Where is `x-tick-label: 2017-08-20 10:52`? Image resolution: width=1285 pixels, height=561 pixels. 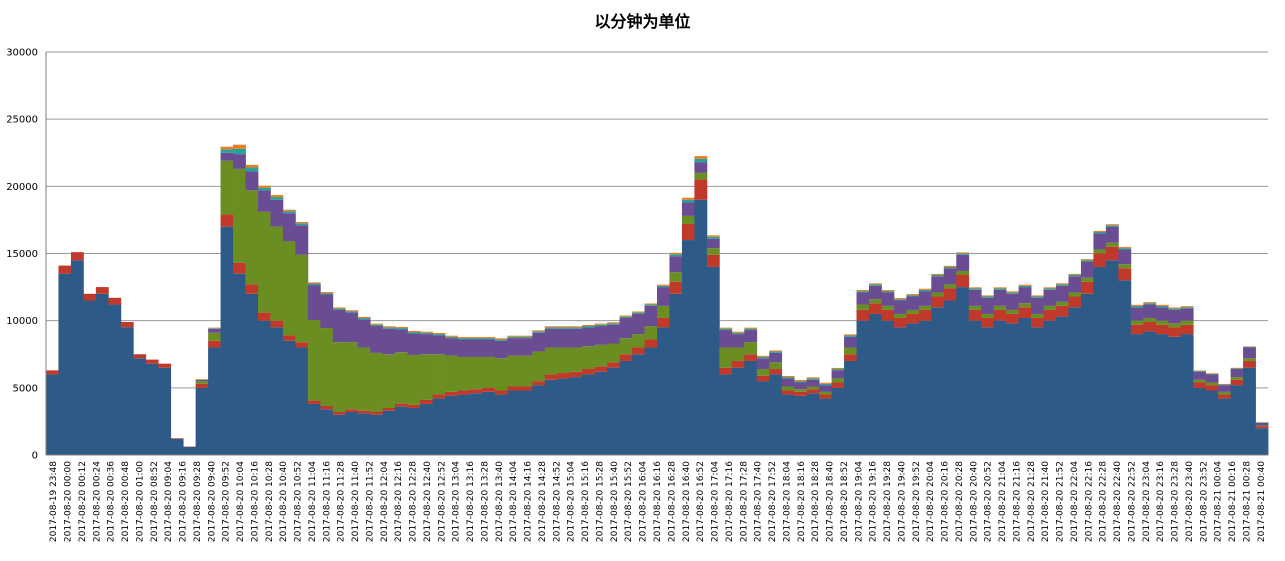 x-tick-label: 2017-08-20 10:52 is located at coordinates (299, 501).